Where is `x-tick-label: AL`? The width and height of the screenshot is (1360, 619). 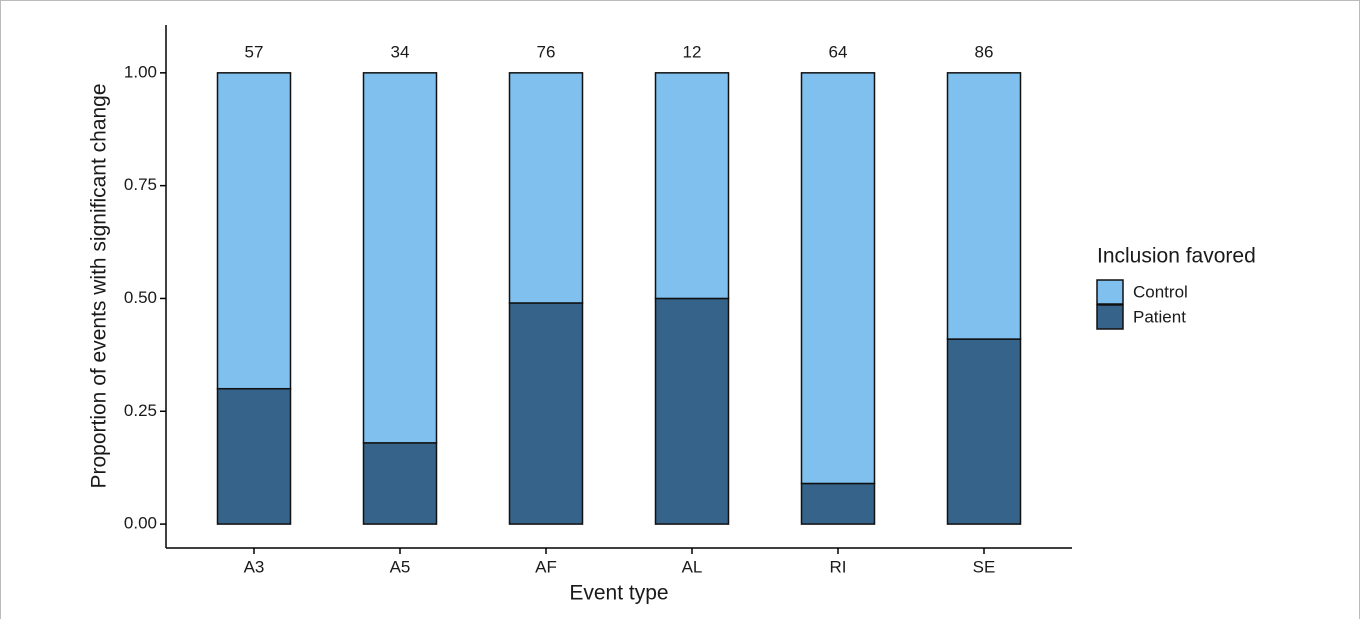
x-tick-label: AL is located at coordinates (692, 566).